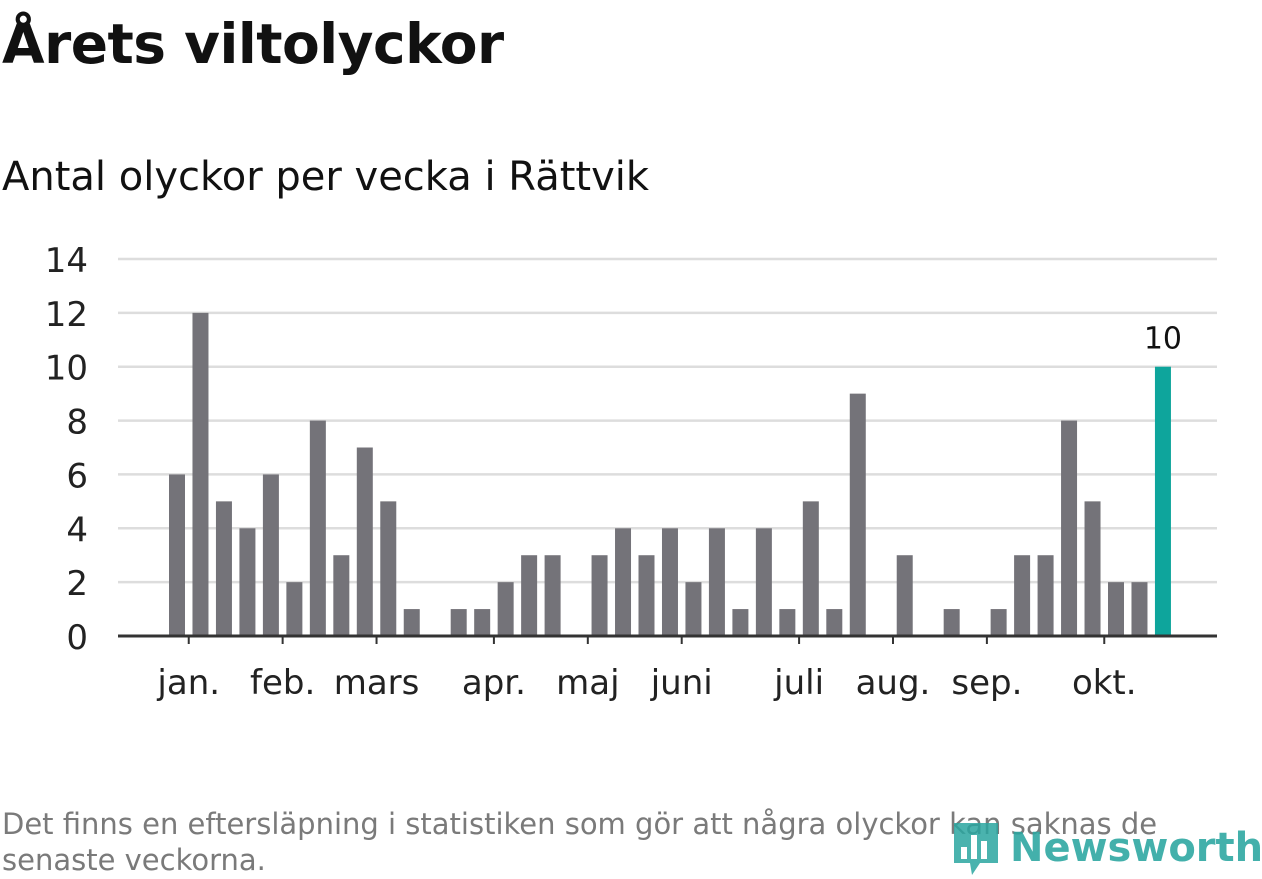 The height and width of the screenshot is (879, 1262). I want to click on y-axis-ticks: 0 2 4 6 8 10 12 14, so click(66, 449).